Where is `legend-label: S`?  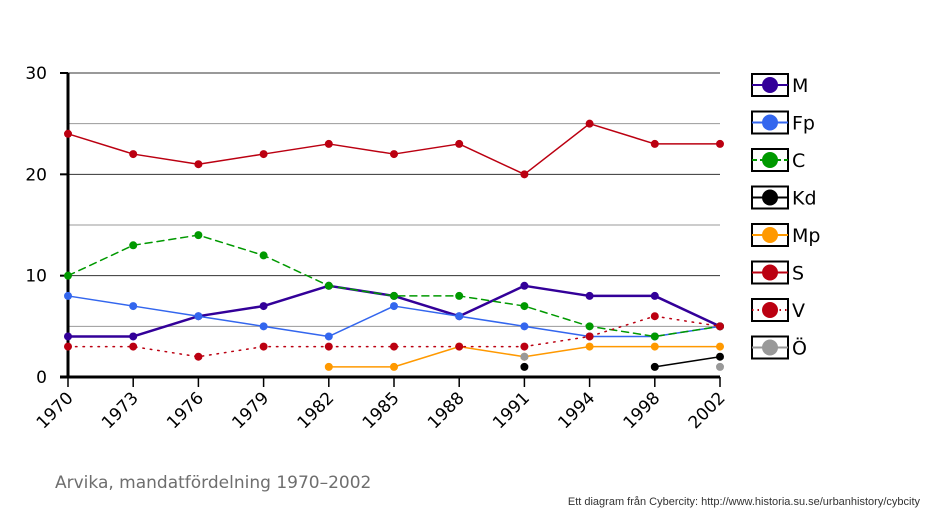
legend-label: S is located at coordinates (798, 274).